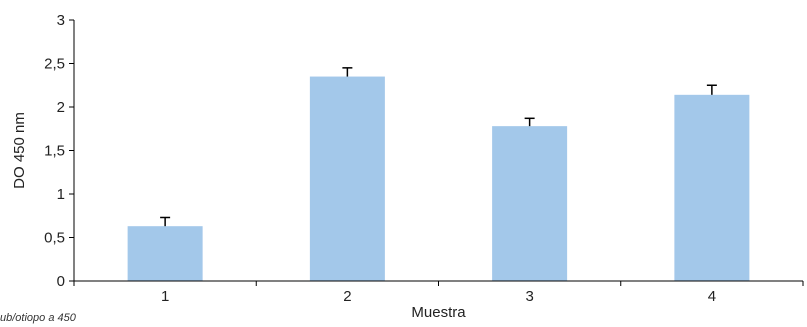 The height and width of the screenshot is (327, 807). What do you see at coordinates (712, 296) in the screenshot?
I see `x-tick-label: 4` at bounding box center [712, 296].